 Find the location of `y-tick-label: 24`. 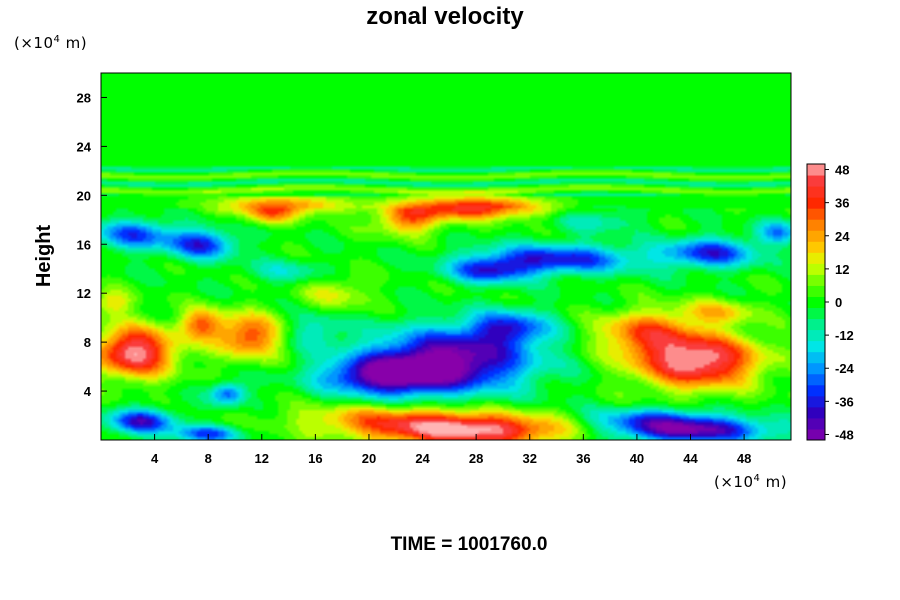

y-tick-label: 24 is located at coordinates (84, 146).